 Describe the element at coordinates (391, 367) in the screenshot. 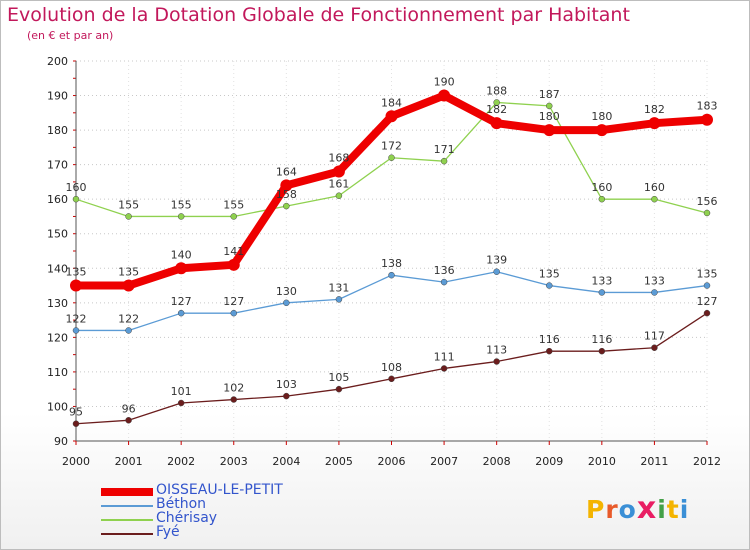

I see `data-label: 108` at that location.